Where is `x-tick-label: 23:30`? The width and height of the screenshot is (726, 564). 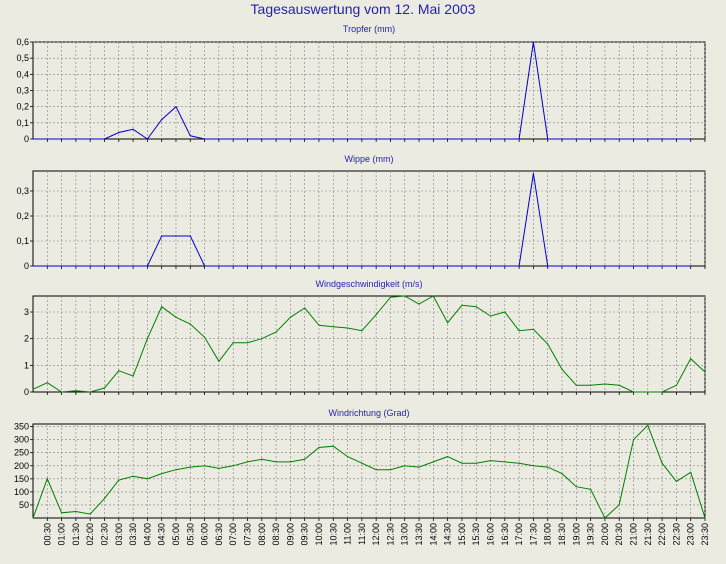
x-tick-label: 23:30 is located at coordinates (705, 534).